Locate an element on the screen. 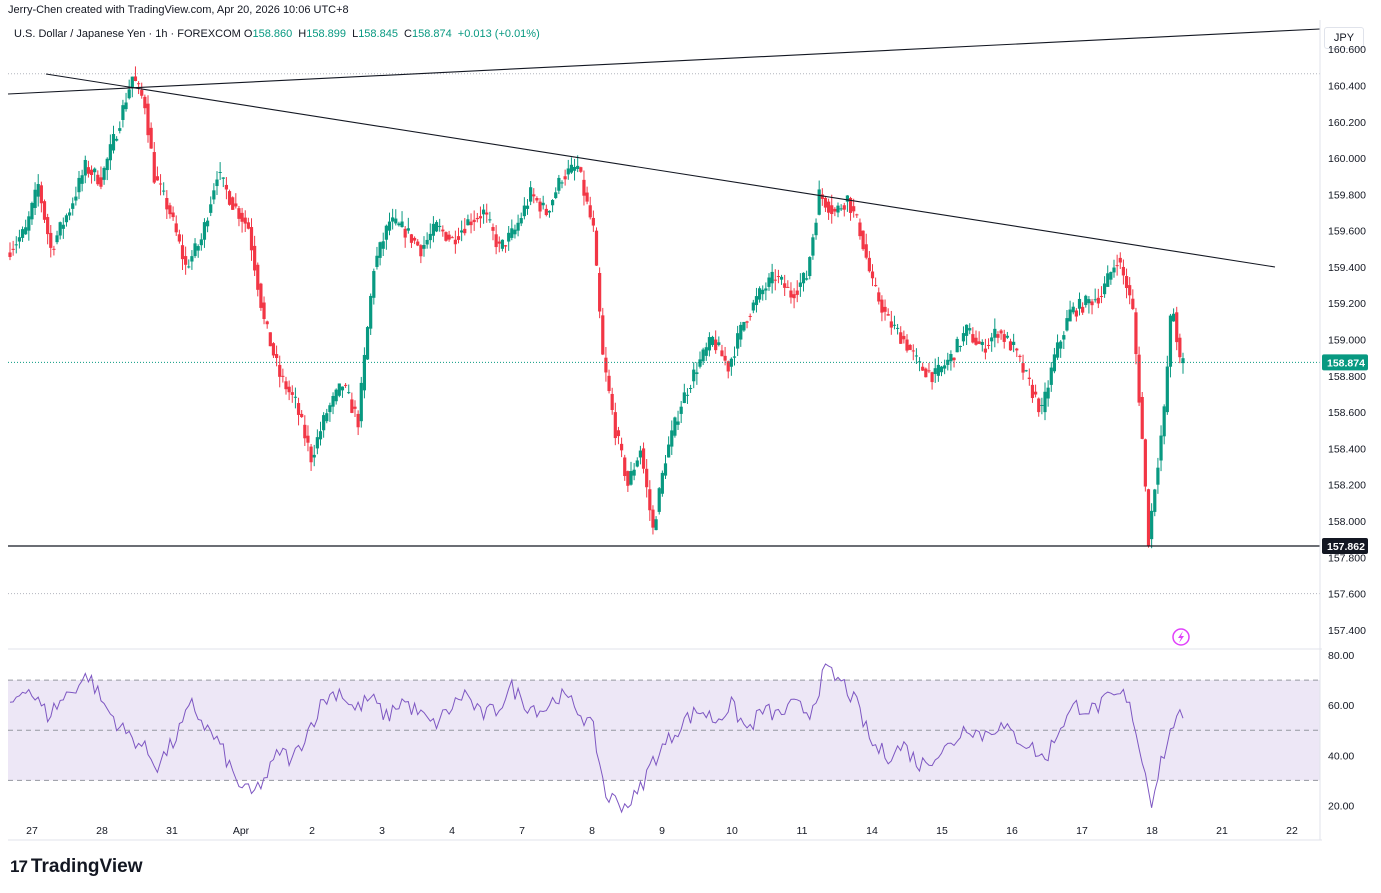 The width and height of the screenshot is (1381, 893). rsi-tick-label: 60.00 is located at coordinates (1341, 706).